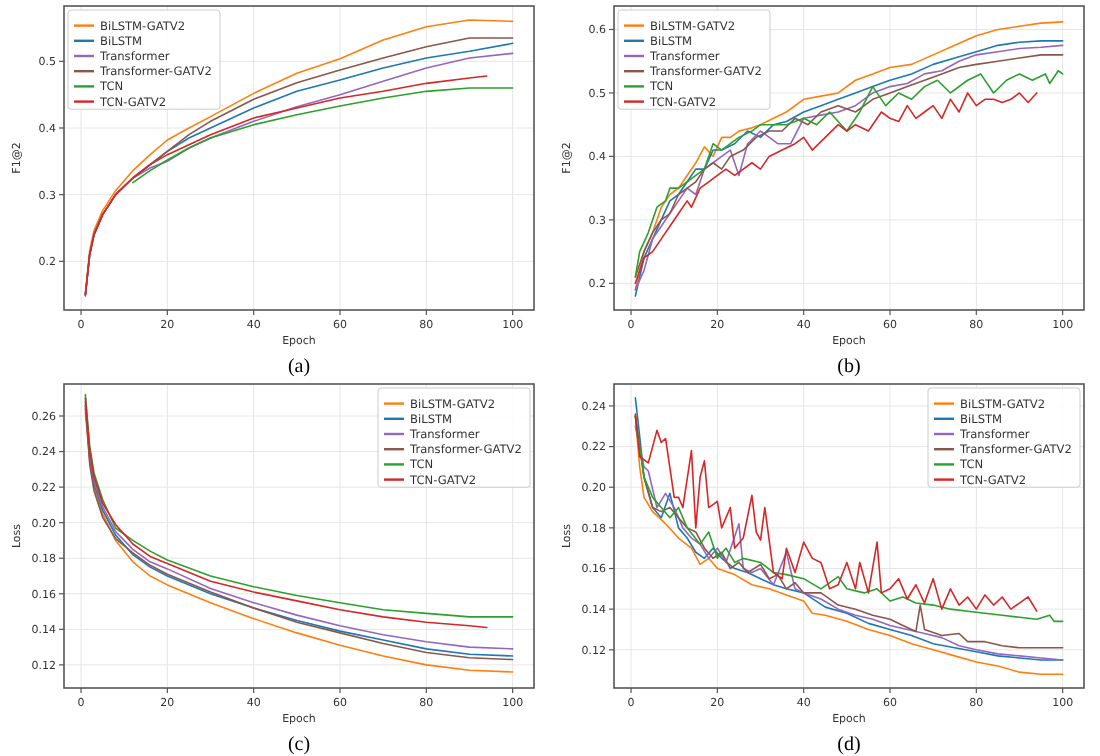 This screenshot has height=756, width=1100. What do you see at coordinates (836, 188) in the screenshot?
I see `line-series` at bounding box center [836, 188].